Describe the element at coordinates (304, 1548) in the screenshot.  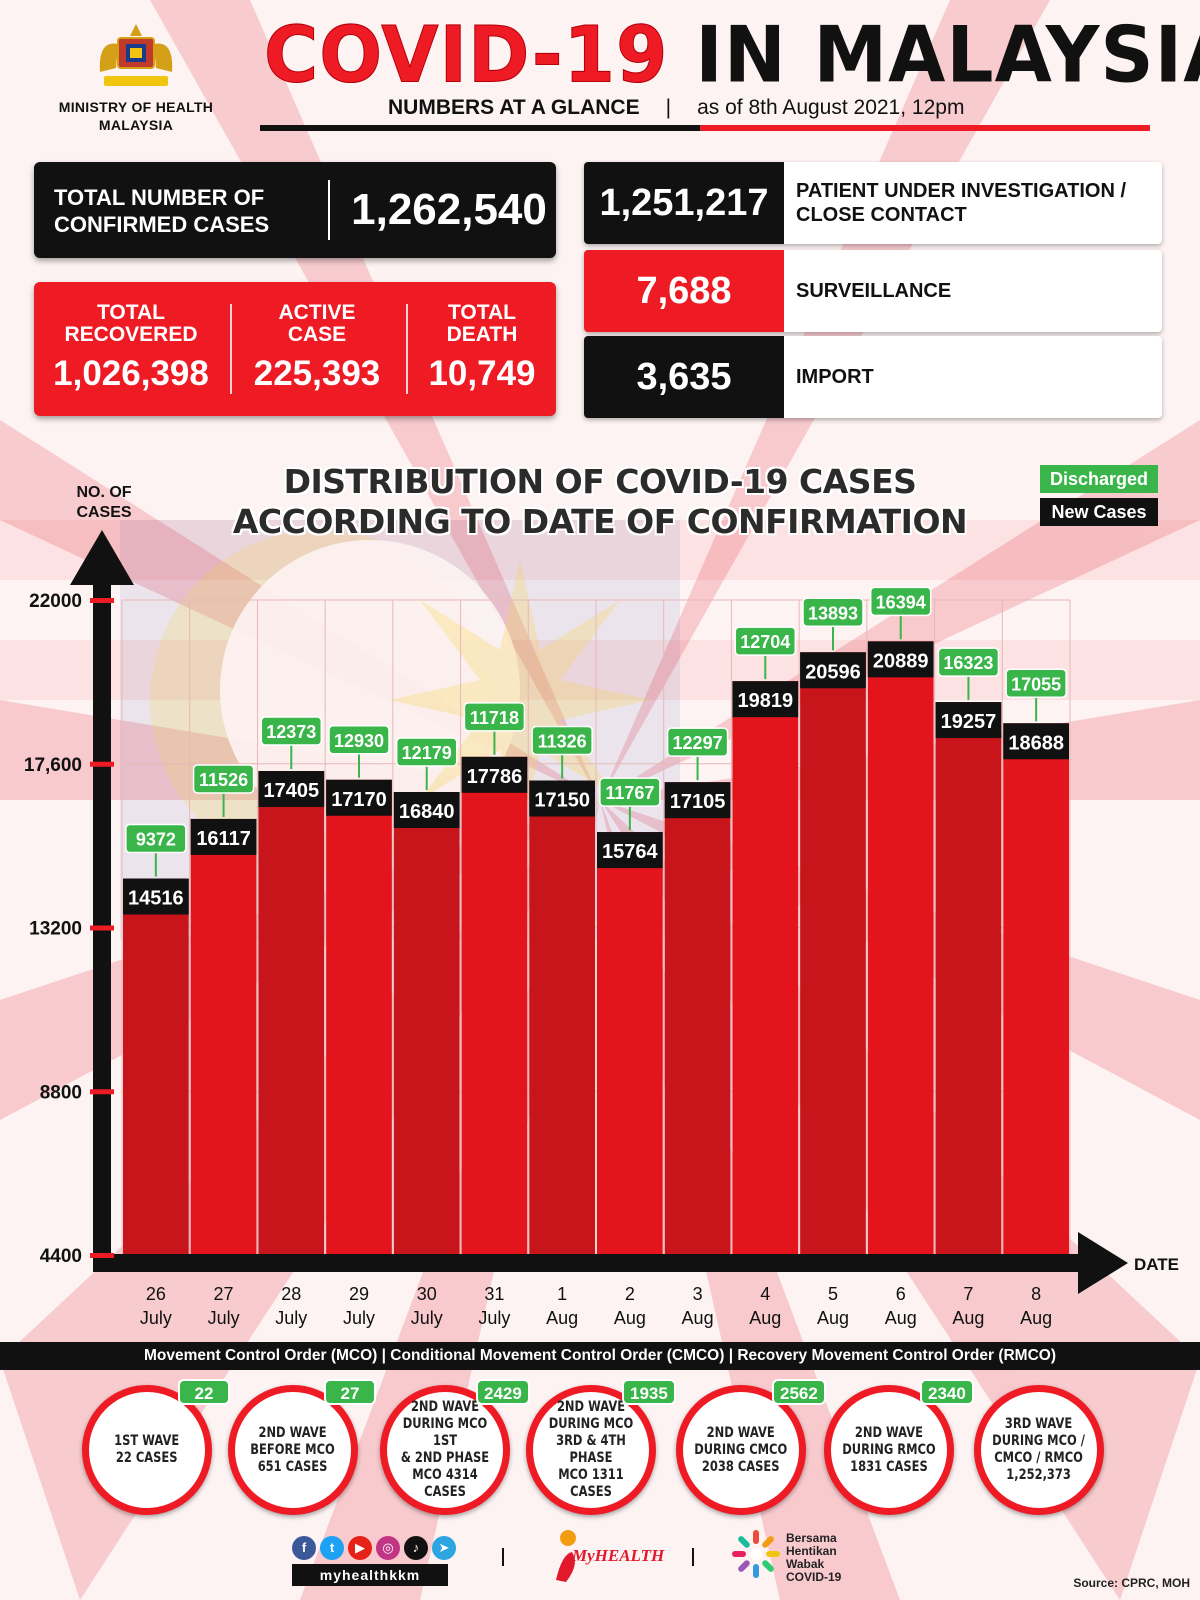
I see `facebook-icon: f` at that location.